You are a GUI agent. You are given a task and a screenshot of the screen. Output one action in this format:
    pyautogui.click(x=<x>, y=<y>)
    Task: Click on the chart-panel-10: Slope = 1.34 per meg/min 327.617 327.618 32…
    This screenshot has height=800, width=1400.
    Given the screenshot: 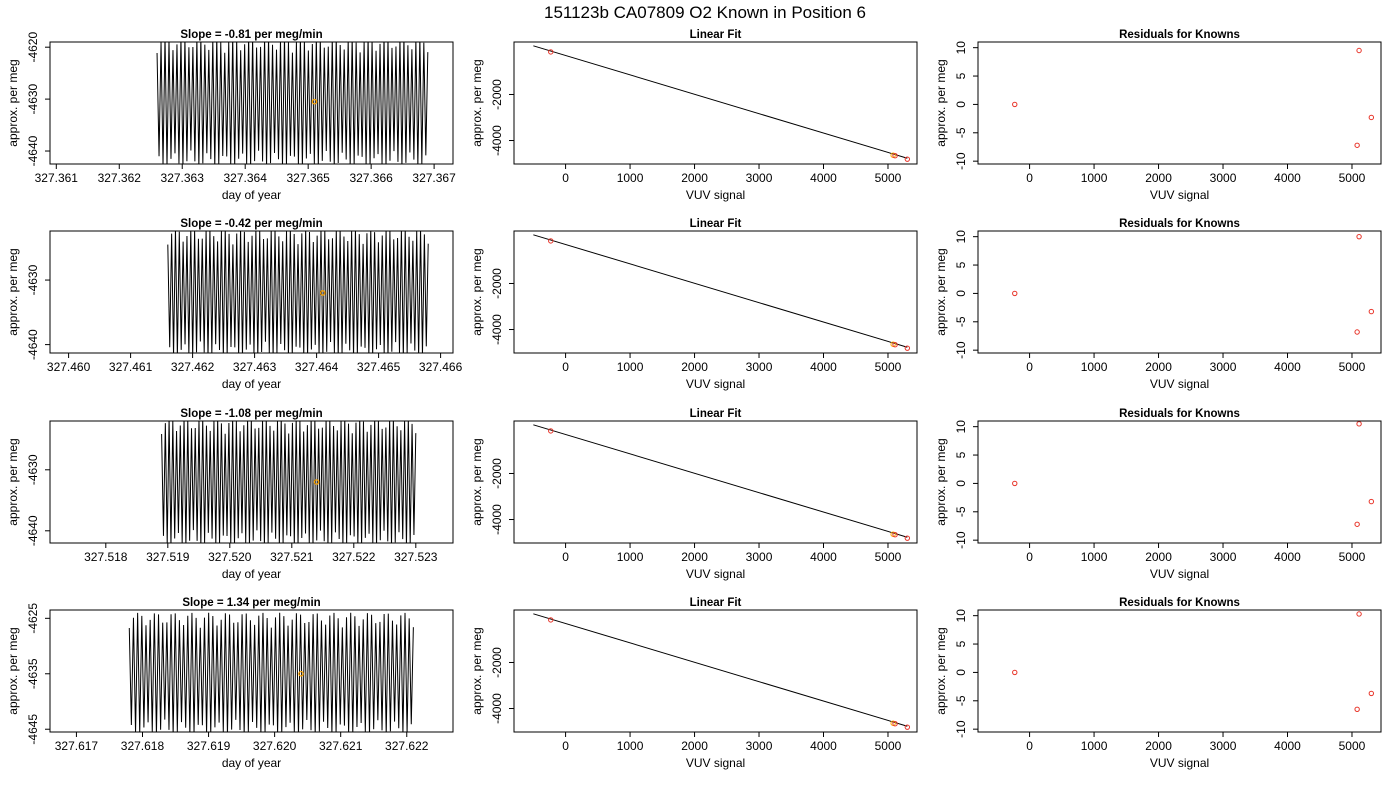 What is the action you would take?
    pyautogui.click(x=230, y=683)
    